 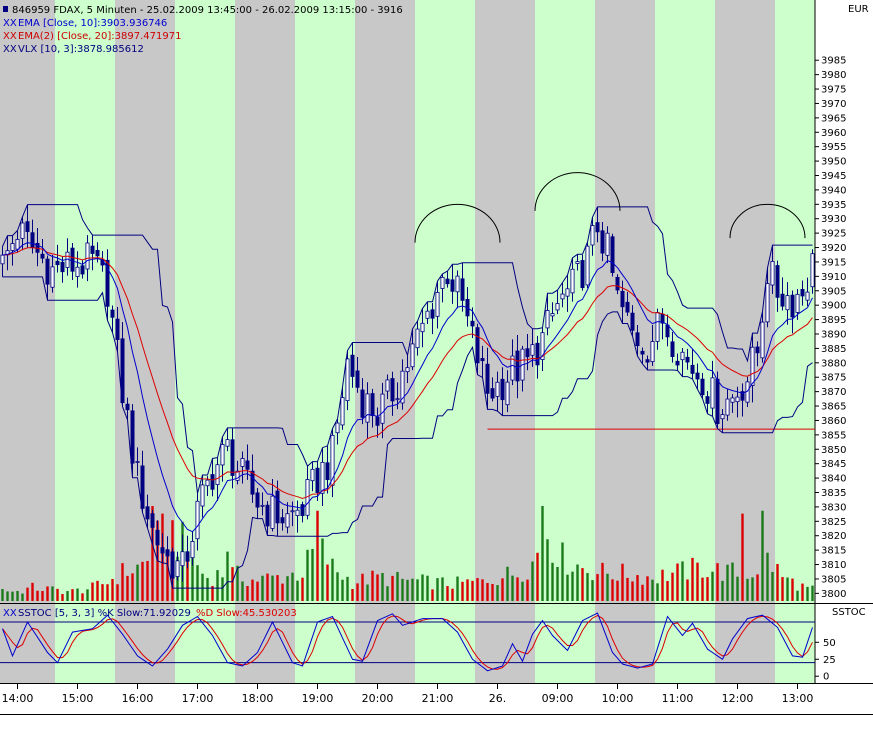 What do you see at coordinates (826, 677) in the screenshot?
I see `stoch-tick-label: 0` at bounding box center [826, 677].